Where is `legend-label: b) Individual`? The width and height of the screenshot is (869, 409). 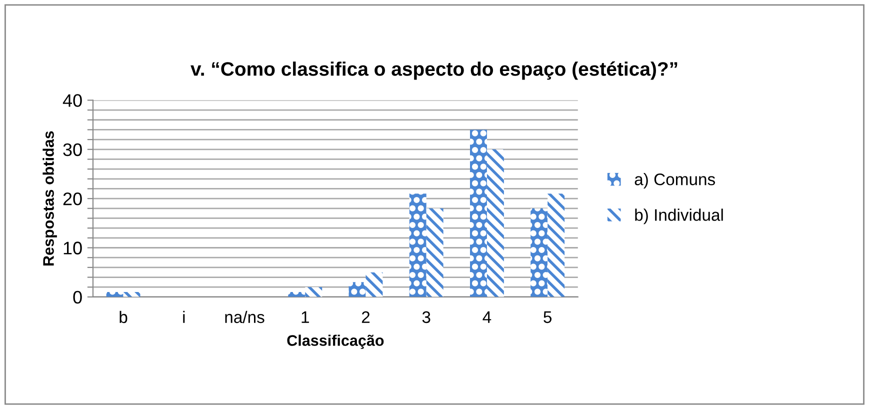
legend-label: b) Individual is located at coordinates (679, 216).